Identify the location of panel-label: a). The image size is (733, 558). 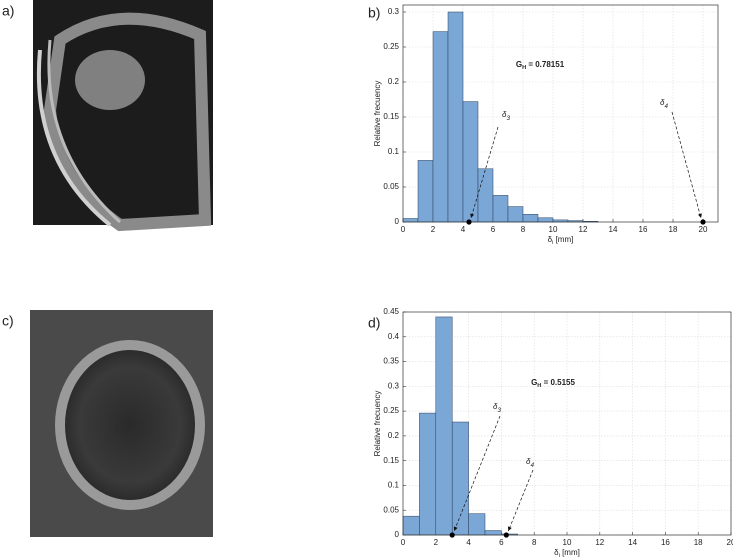
(8, 11).